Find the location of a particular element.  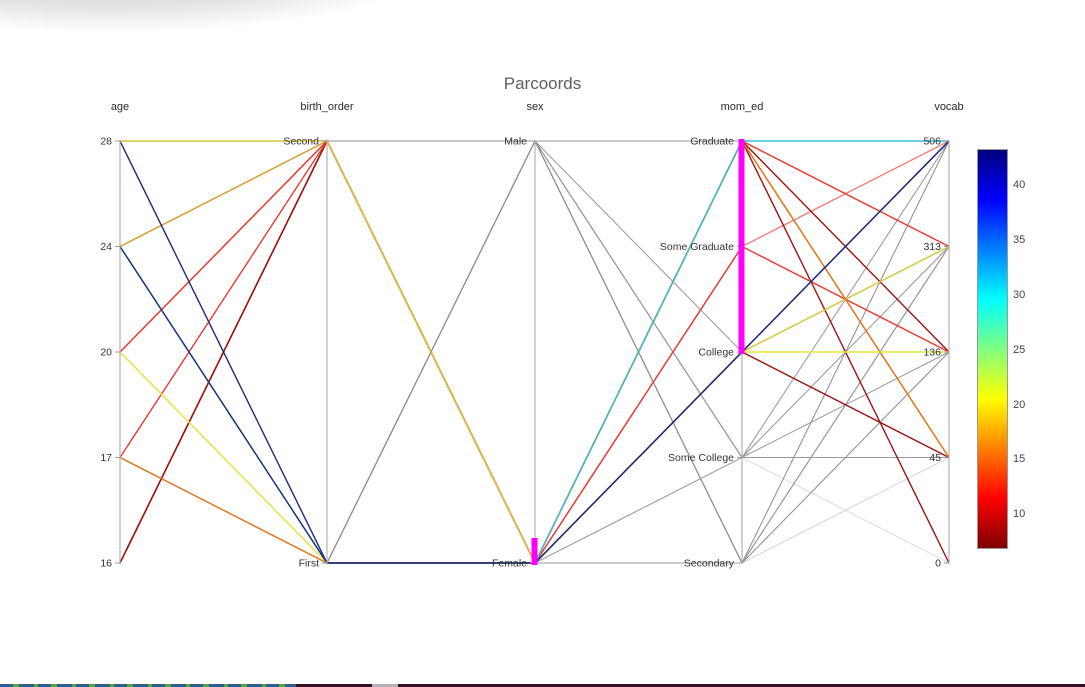

tick-label-birth_order: First is located at coordinates (309, 564).